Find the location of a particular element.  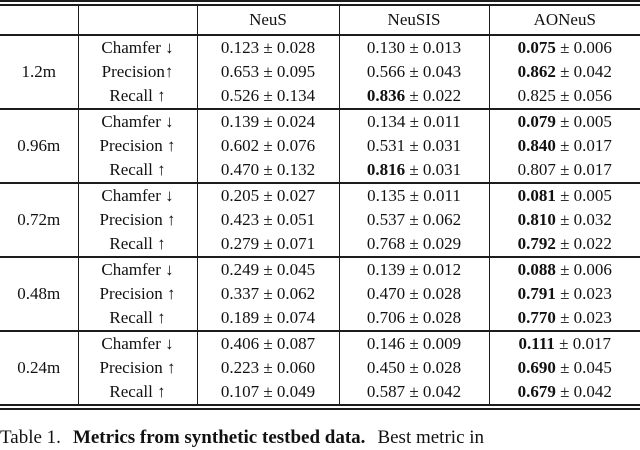

mean-value: 0.862 is located at coordinates (536, 71).